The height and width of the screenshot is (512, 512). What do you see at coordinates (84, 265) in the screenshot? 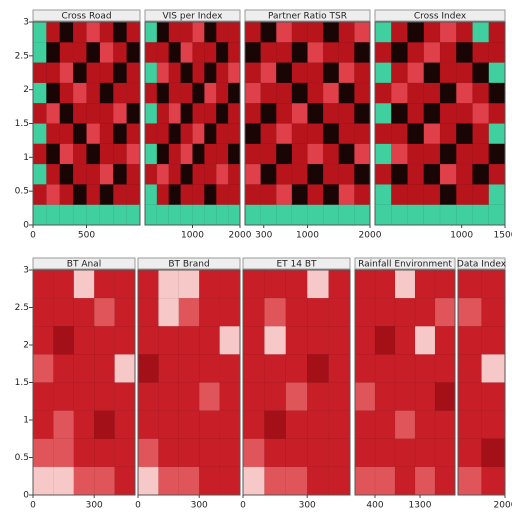
I see `panel-title: BT Anal` at bounding box center [84, 265].